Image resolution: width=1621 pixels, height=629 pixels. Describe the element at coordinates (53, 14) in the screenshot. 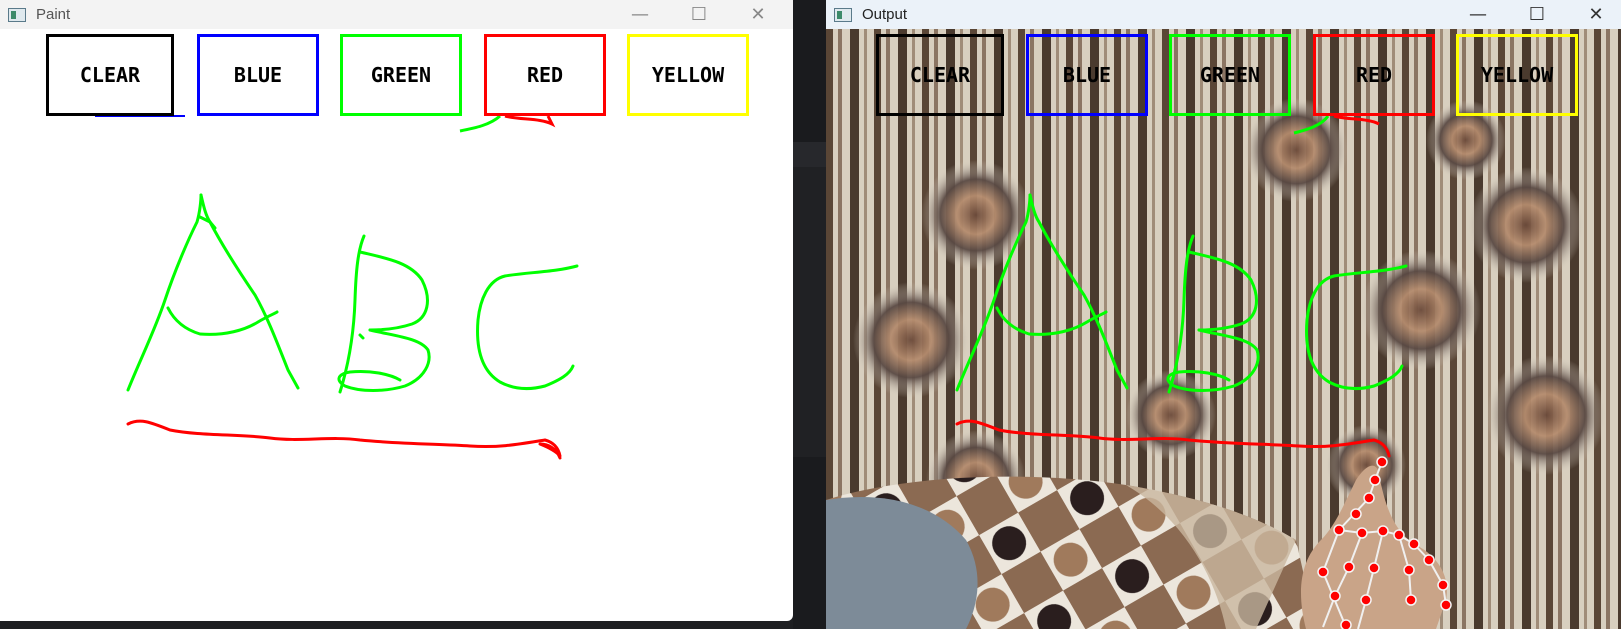

I see `paint-window-title: Paint` at that location.